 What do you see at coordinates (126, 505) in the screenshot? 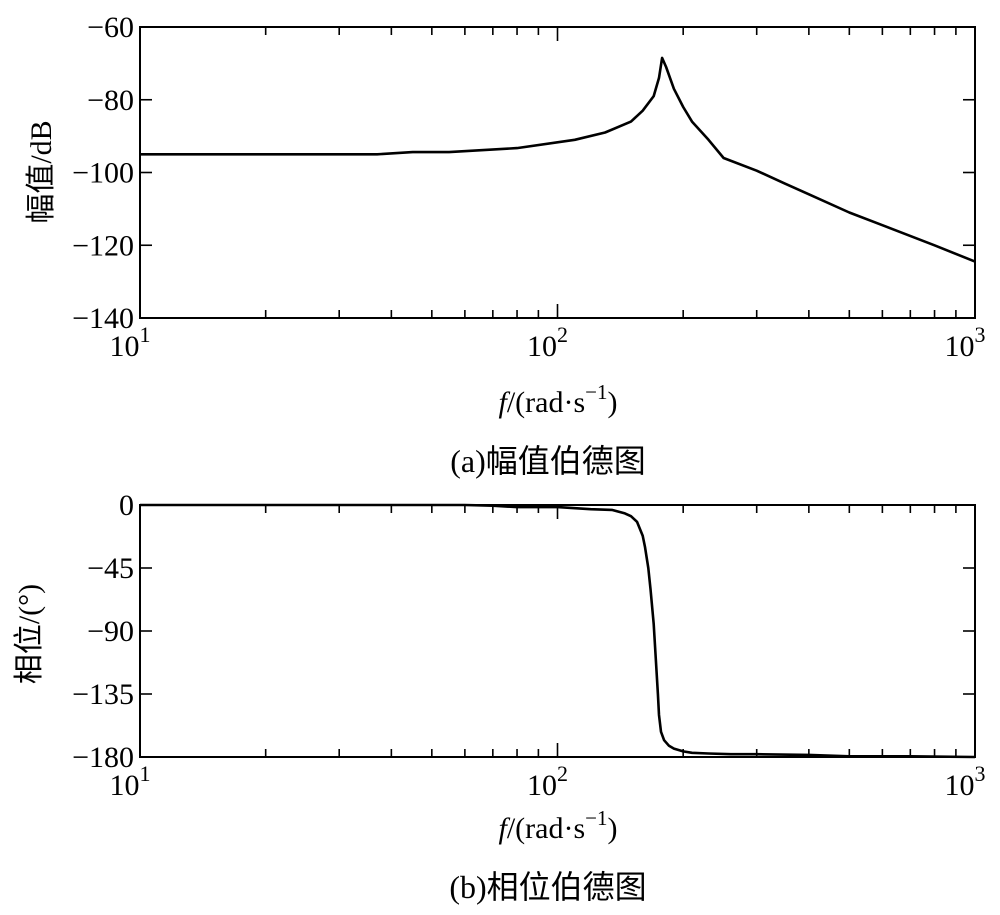
I see `y-tick-label: 0` at bounding box center [126, 505].